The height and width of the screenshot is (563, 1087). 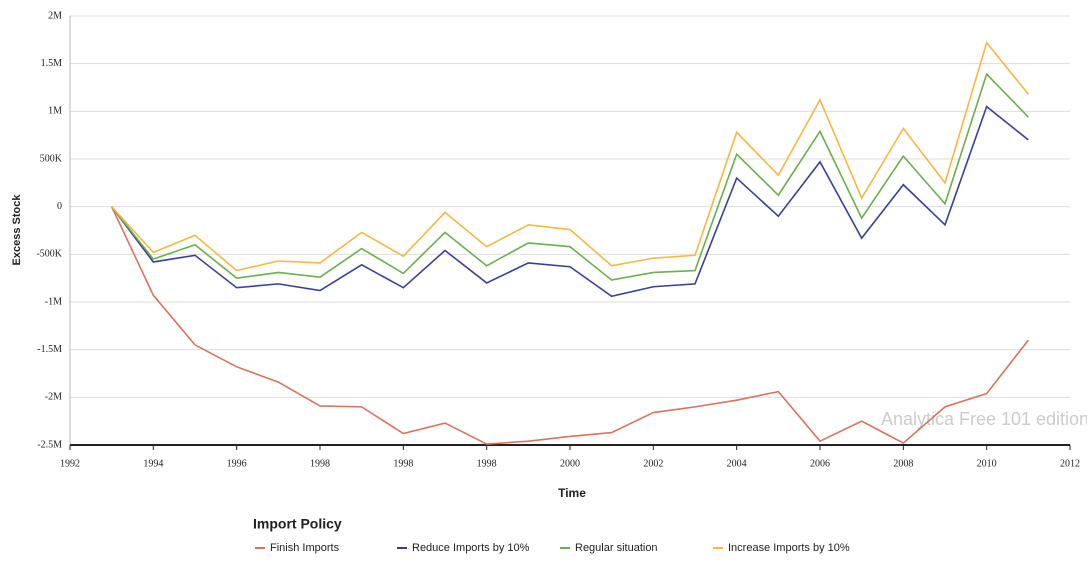 I want to click on y-tick-label: -1.5M, so click(x=49, y=349).